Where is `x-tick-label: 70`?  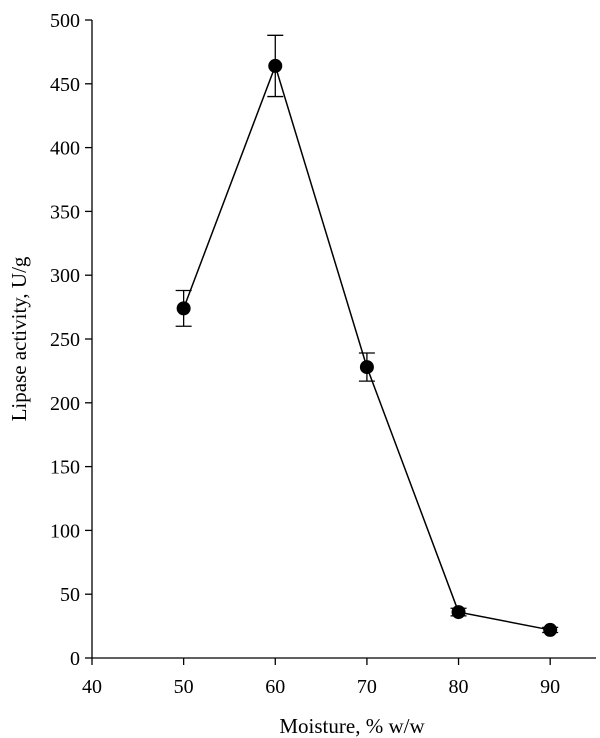
x-tick-label: 70 is located at coordinates (367, 687).